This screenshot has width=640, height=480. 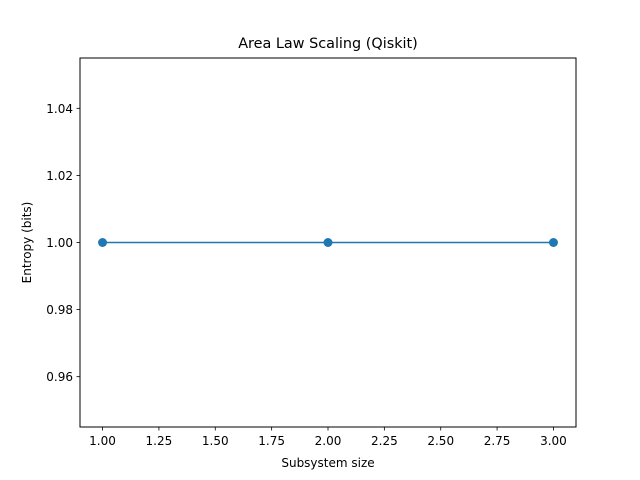 I want to click on x-tick-label: 1.50, so click(x=215, y=441).